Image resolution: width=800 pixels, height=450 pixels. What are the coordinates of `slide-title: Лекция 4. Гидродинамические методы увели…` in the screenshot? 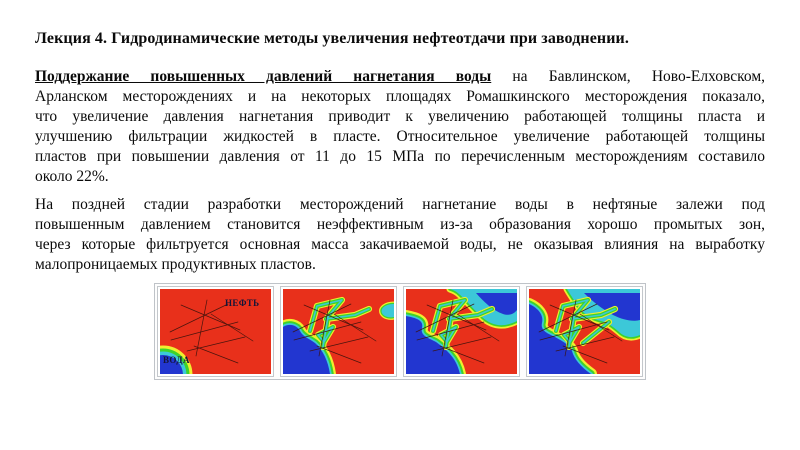 It's located at (332, 38).